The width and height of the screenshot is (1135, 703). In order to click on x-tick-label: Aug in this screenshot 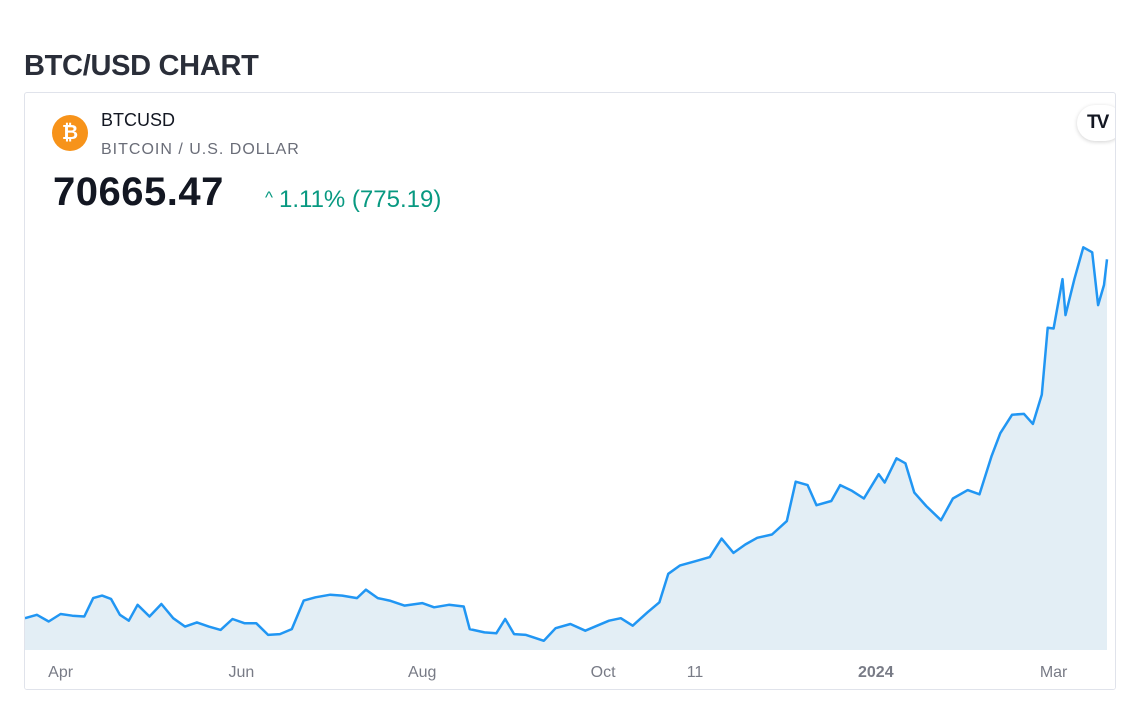, I will do `click(422, 672)`.